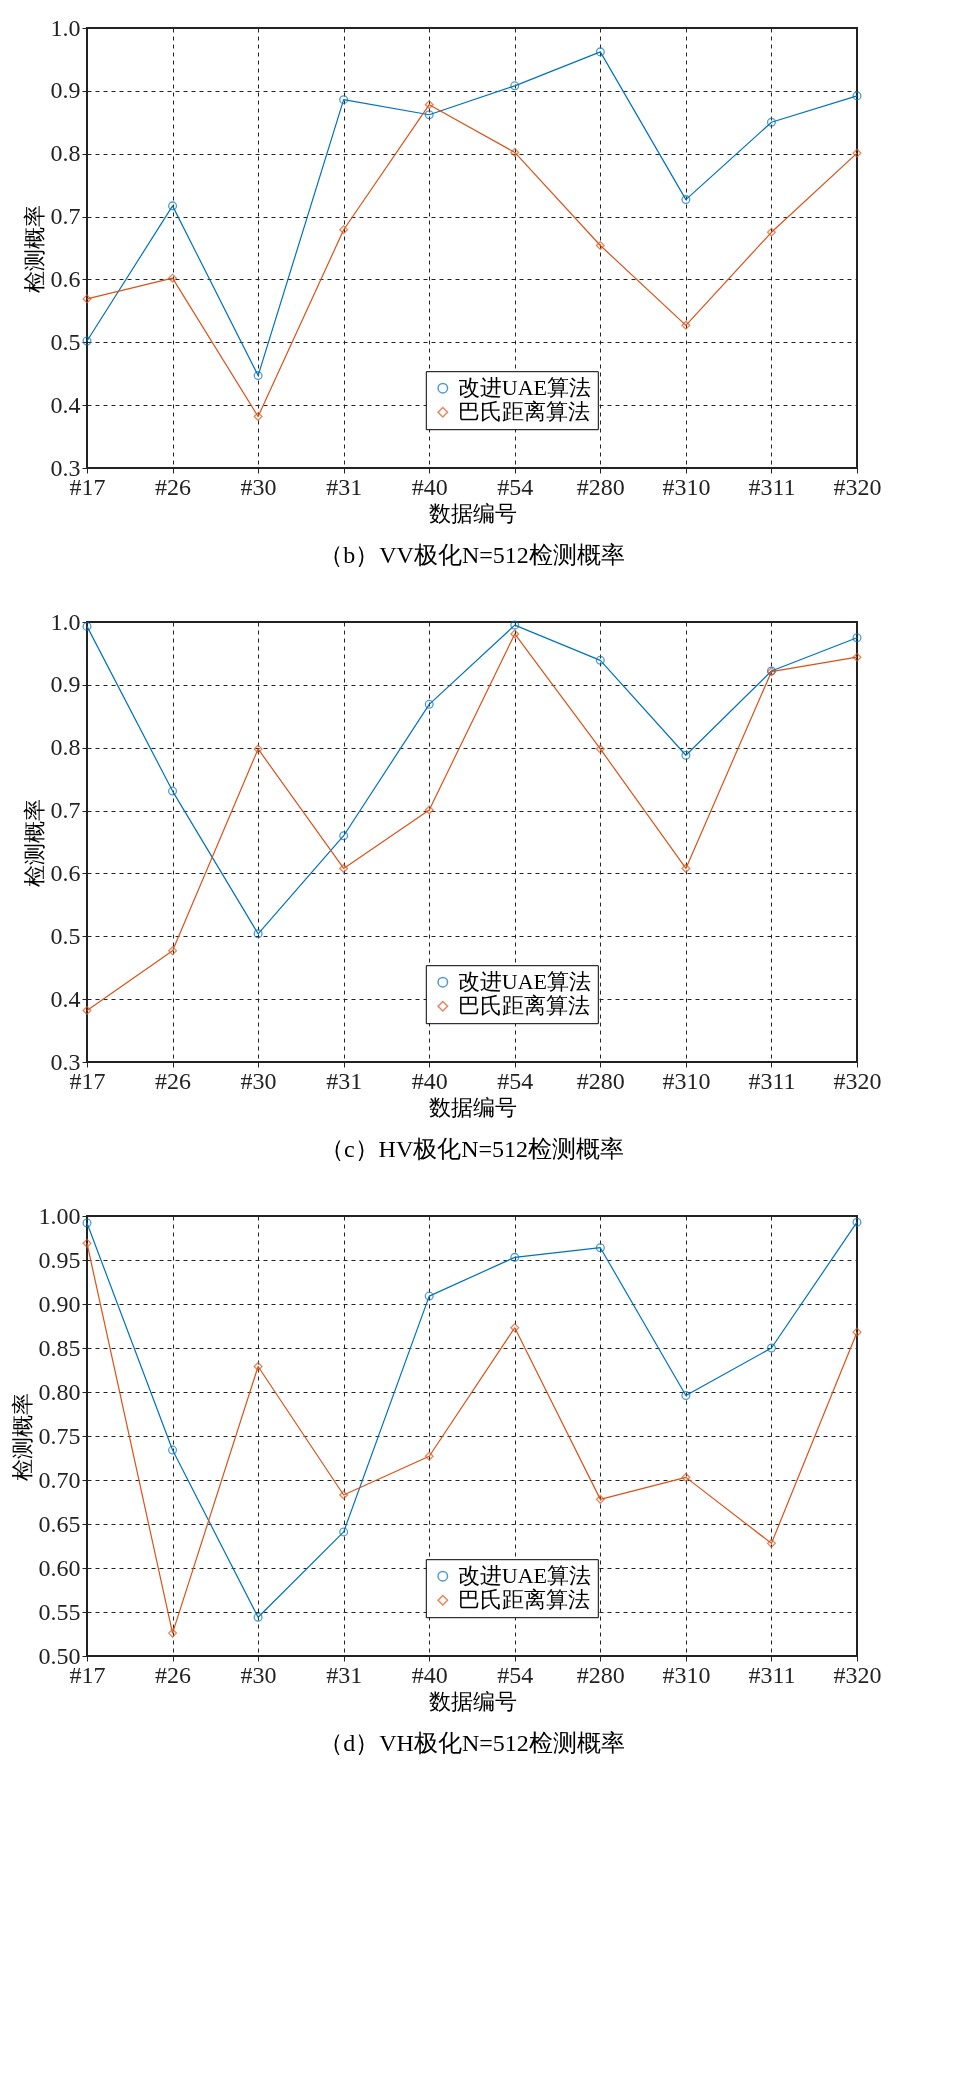 The width and height of the screenshot is (962, 2075). Describe the element at coordinates (65, 404) in the screenshot. I see `y-tick-label: 0.4` at that location.